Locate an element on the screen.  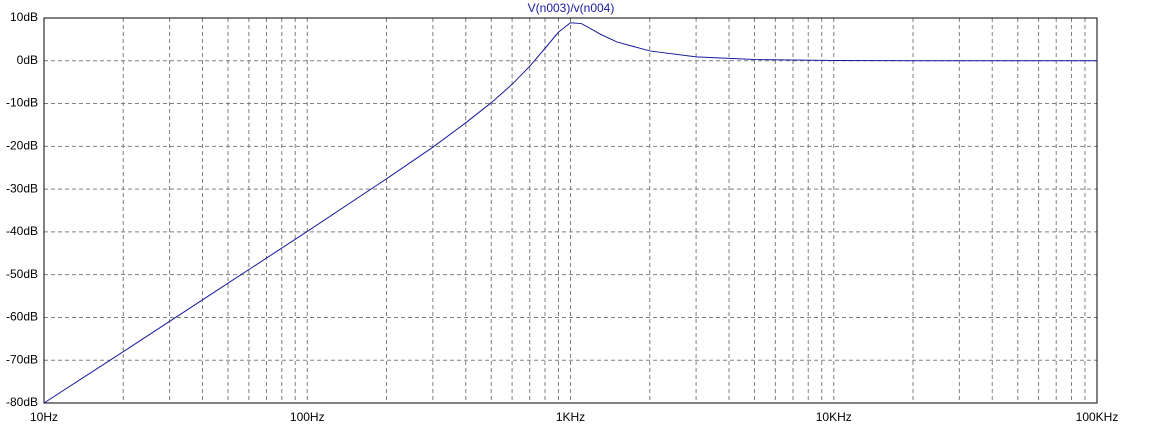
x-tick-label: 10Hz is located at coordinates (44, 417).